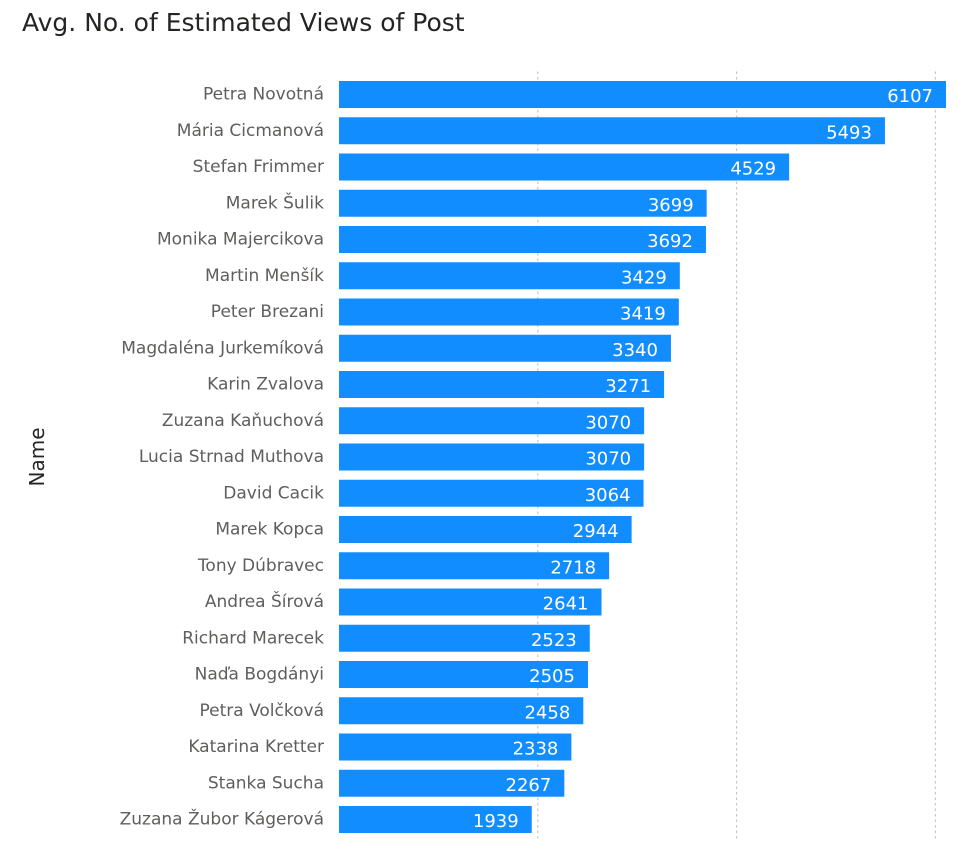 This screenshot has height=846, width=978. Describe the element at coordinates (243, 22) in the screenshot. I see `chart-title: Avg. No. of Estimated Views of Post` at that location.